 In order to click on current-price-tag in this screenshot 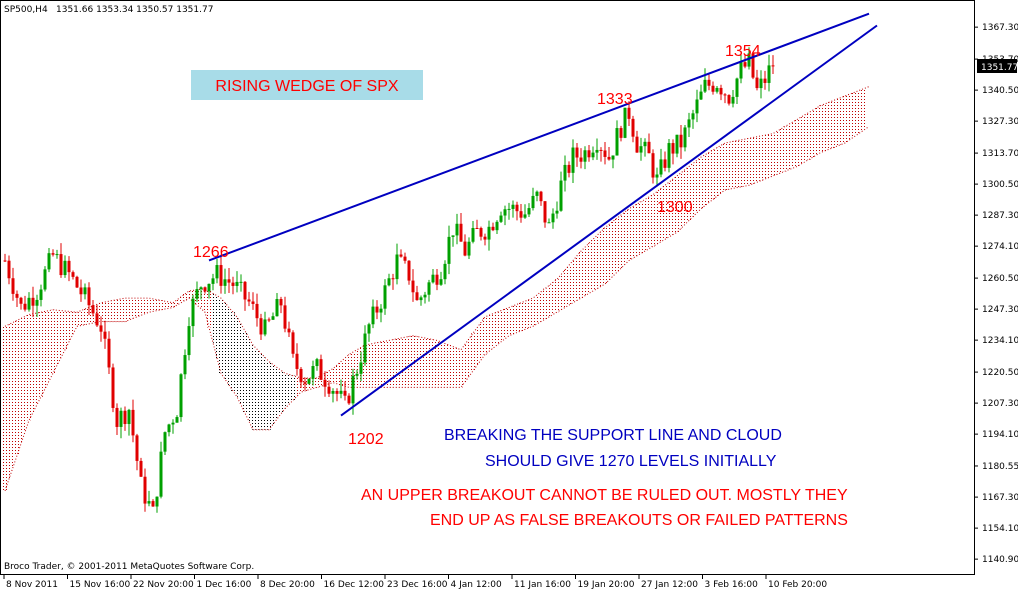, I will do `click(997, 66)`.